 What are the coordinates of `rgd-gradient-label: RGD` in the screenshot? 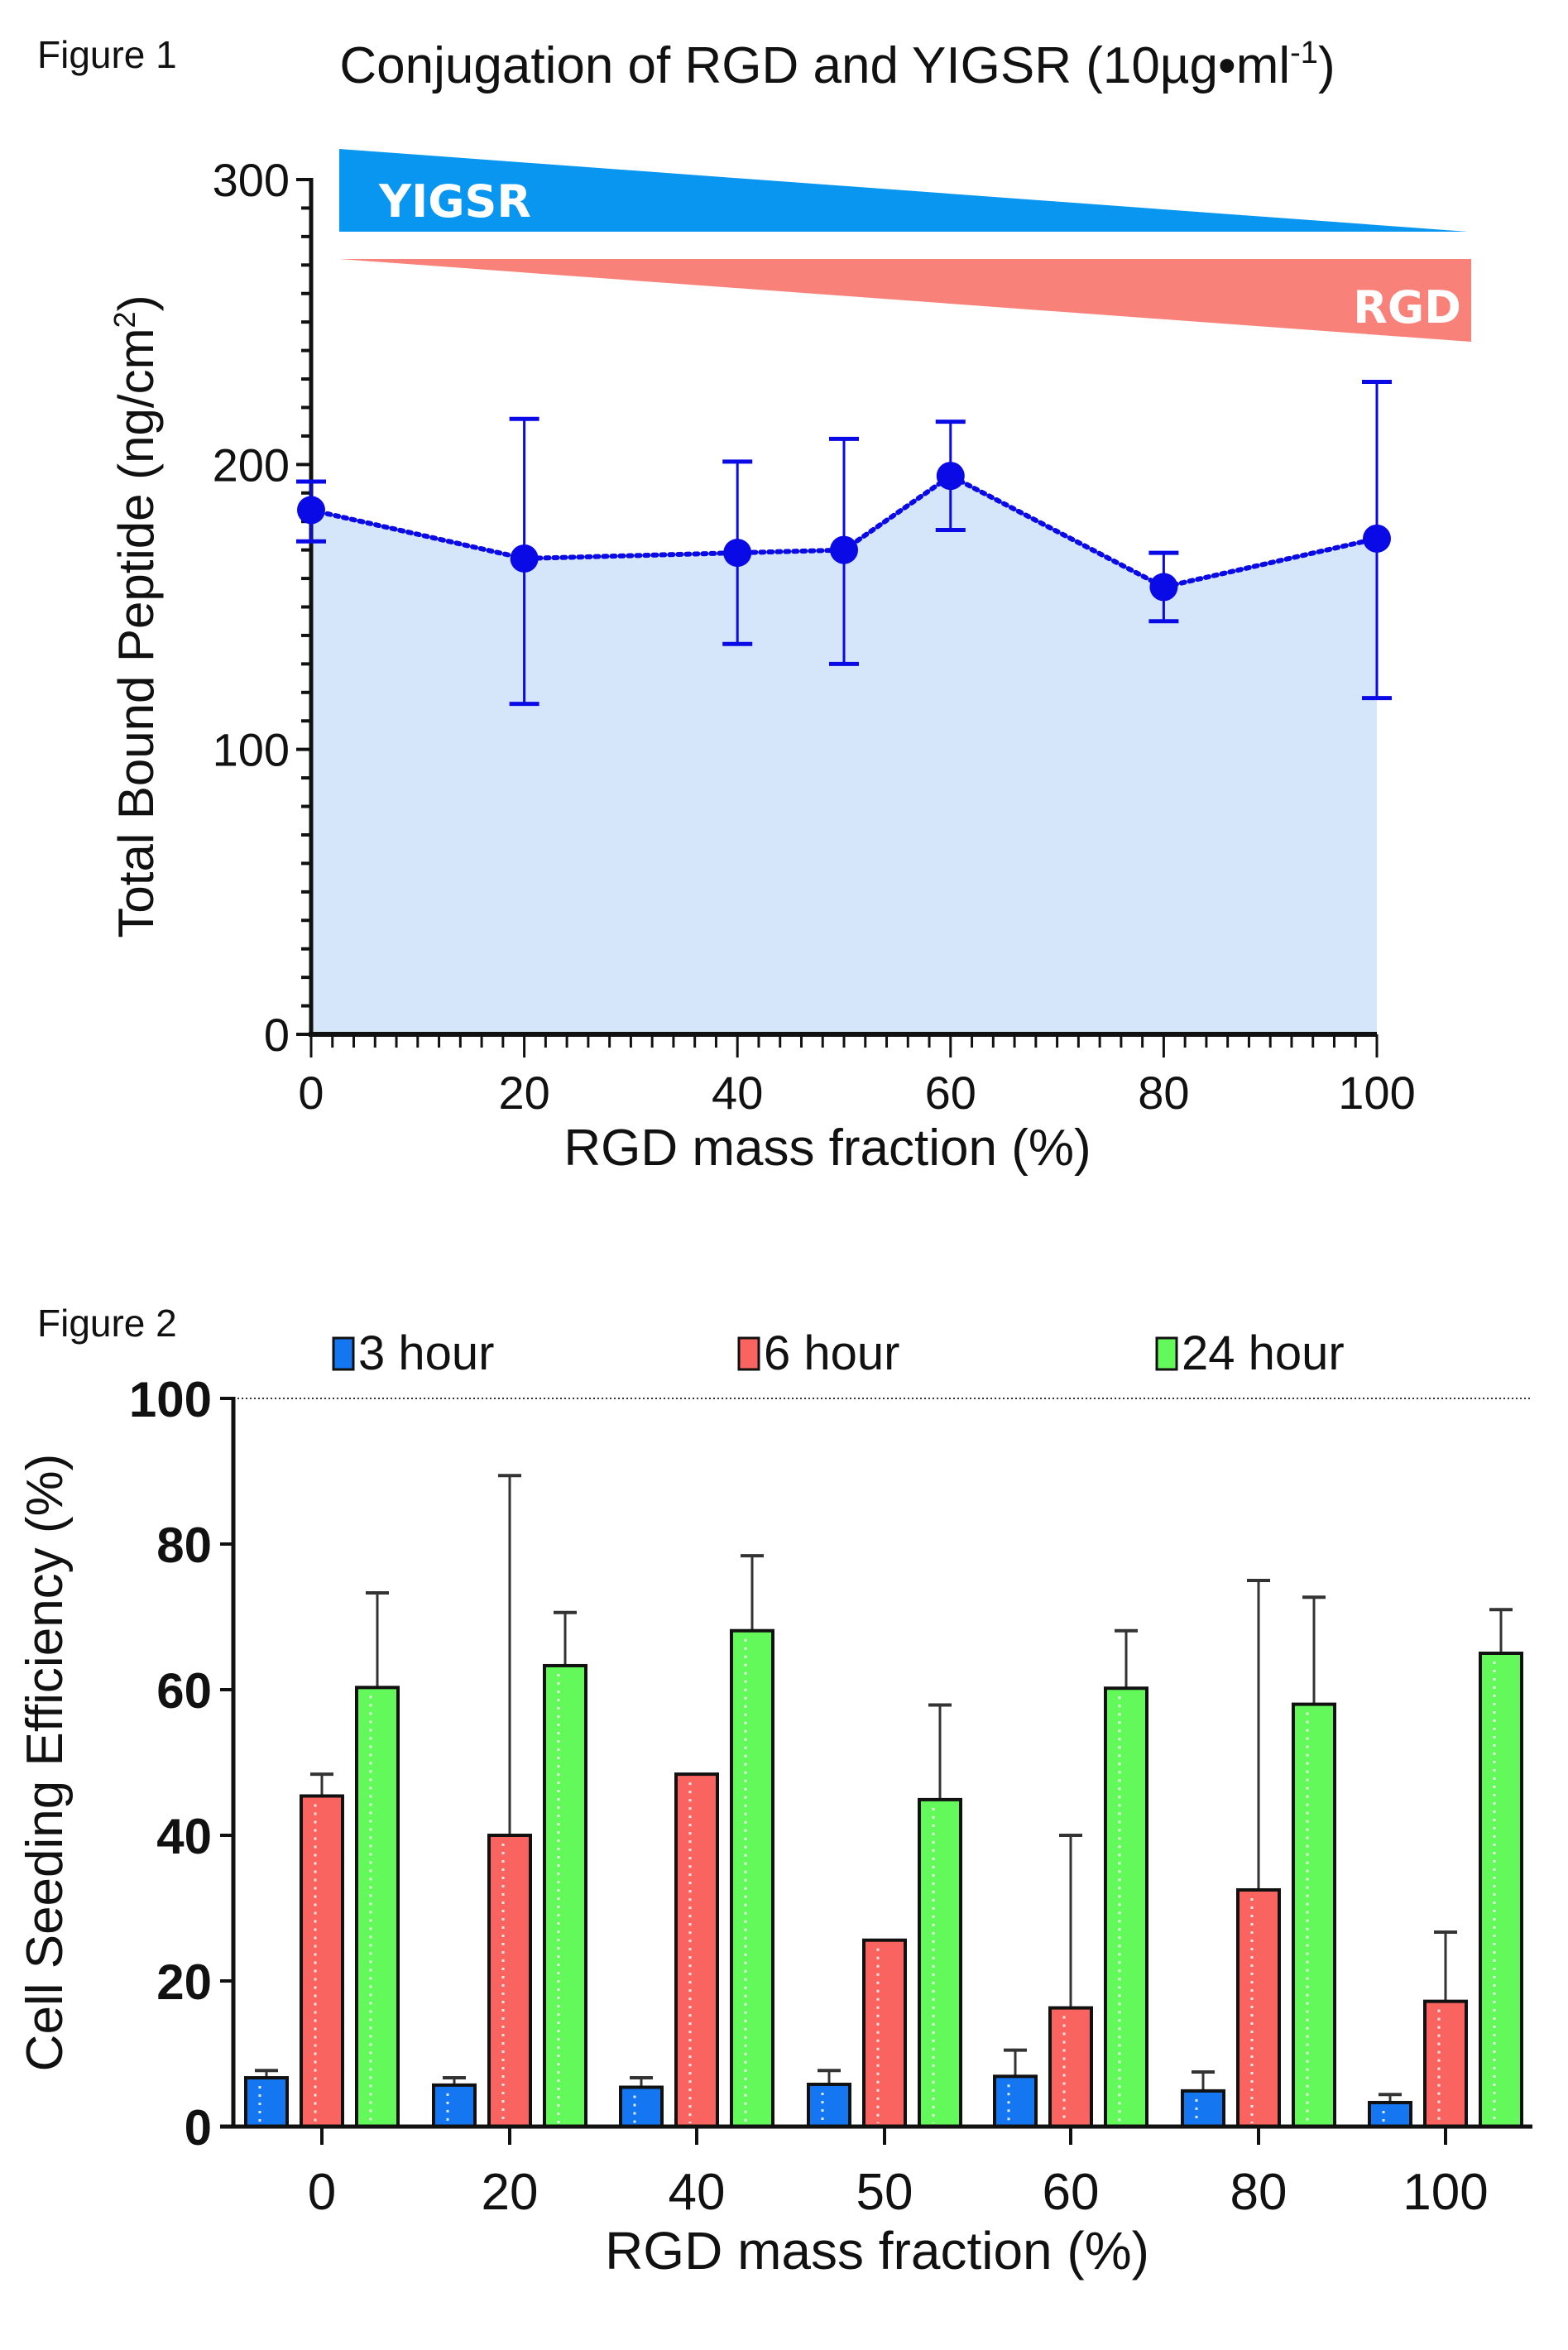 It's located at (1407, 307).